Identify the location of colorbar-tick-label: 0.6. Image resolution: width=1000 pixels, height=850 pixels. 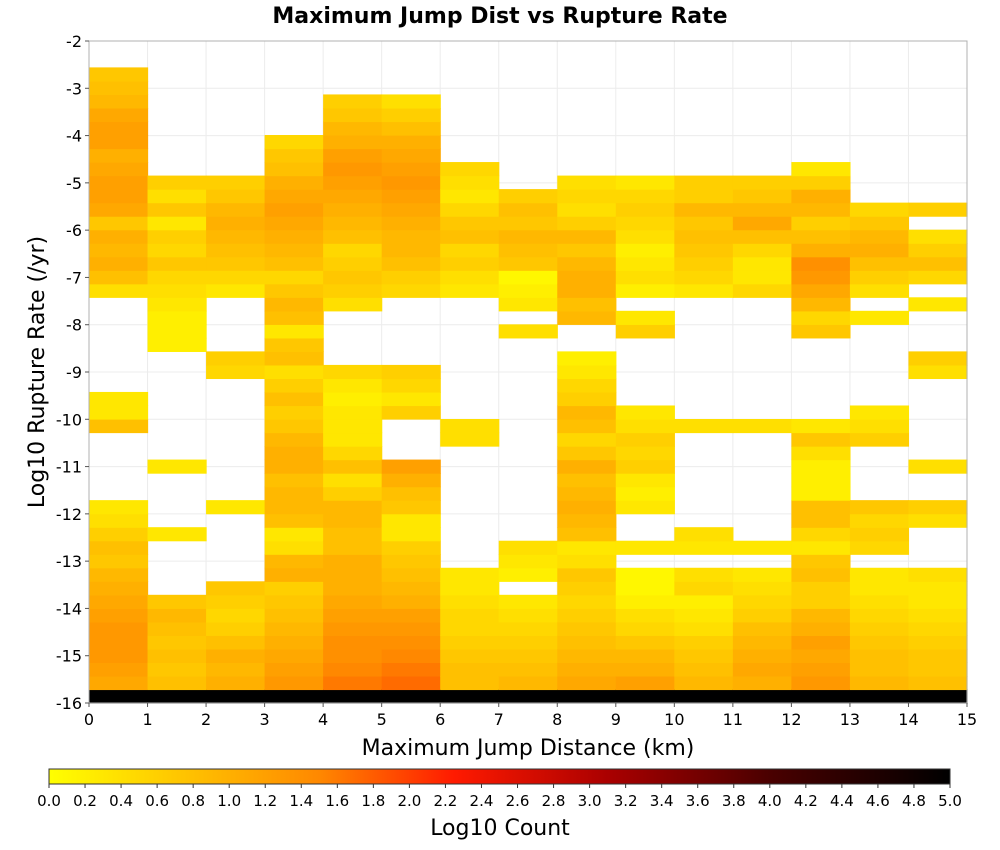
(157, 801).